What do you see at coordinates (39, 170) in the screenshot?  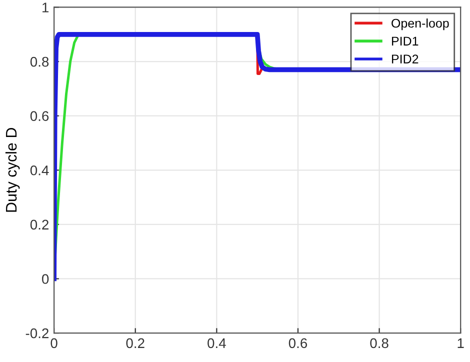 I see `y-tick-label: 0.4` at bounding box center [39, 170].